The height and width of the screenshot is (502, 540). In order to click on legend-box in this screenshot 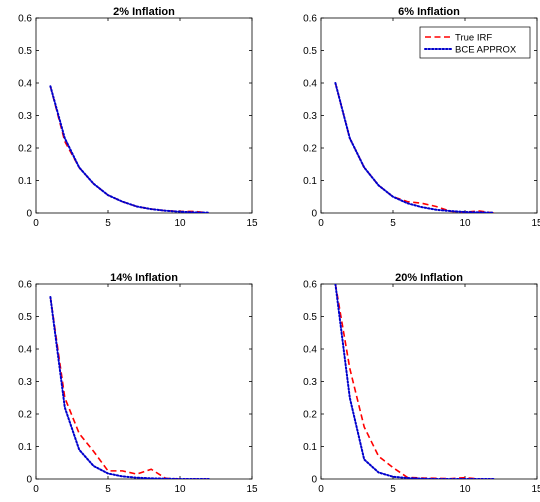, I will do `click(475, 42)`.